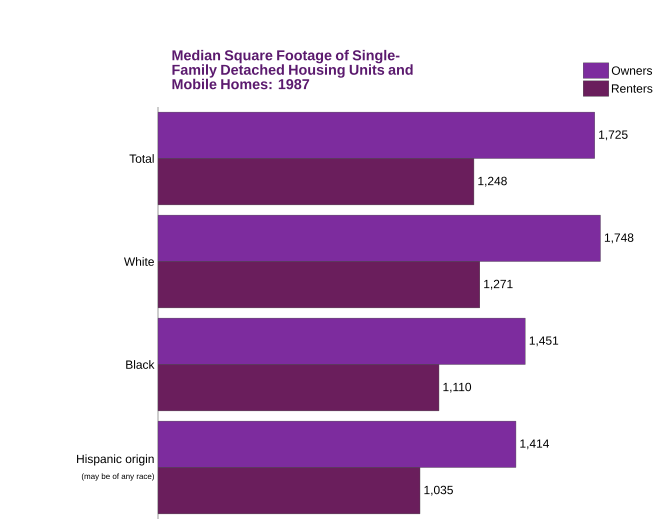  What do you see at coordinates (115, 460) in the screenshot?
I see `y-tick-label: Hispanic origin` at bounding box center [115, 460].